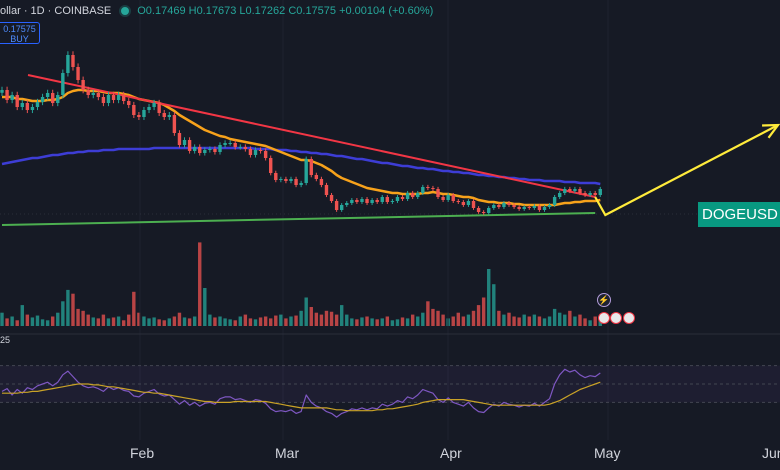 This screenshot has height=470, width=780. I want to click on symbol-info: ollar · 1D · COINBASE, so click(56, 11).